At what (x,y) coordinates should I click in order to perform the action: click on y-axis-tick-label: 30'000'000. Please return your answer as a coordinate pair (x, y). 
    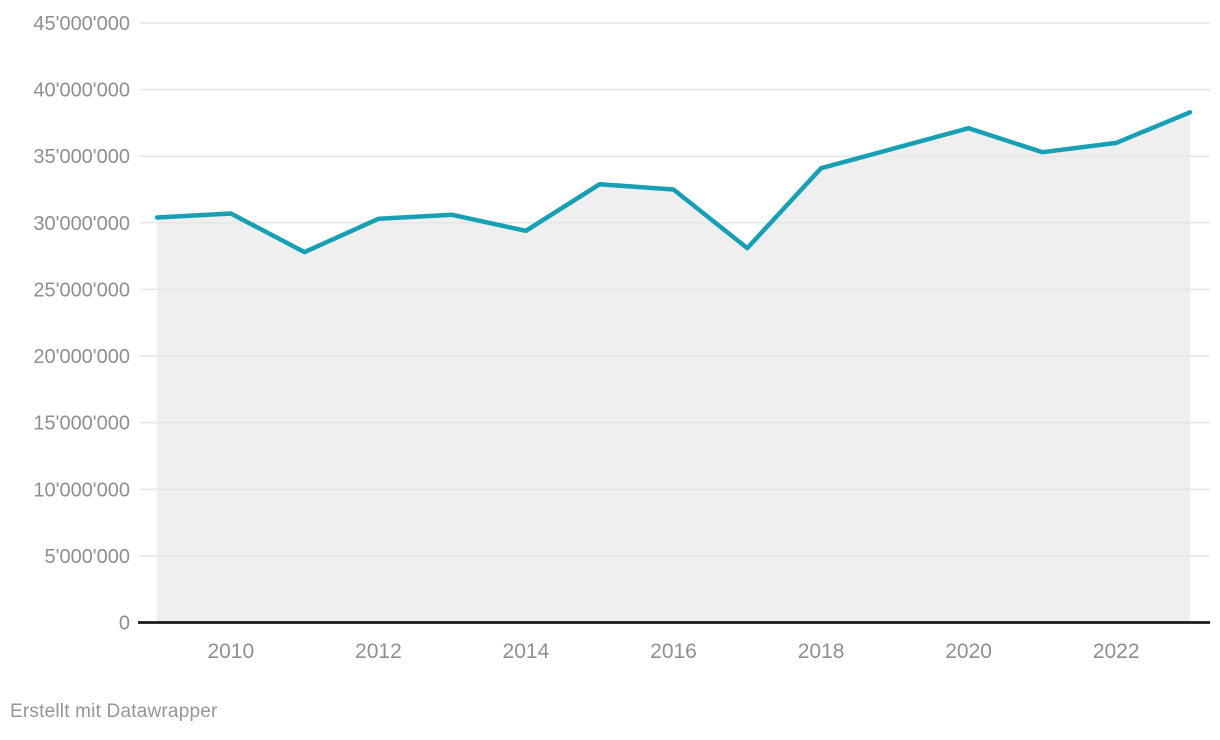
    Looking at the image, I should click on (81, 224).